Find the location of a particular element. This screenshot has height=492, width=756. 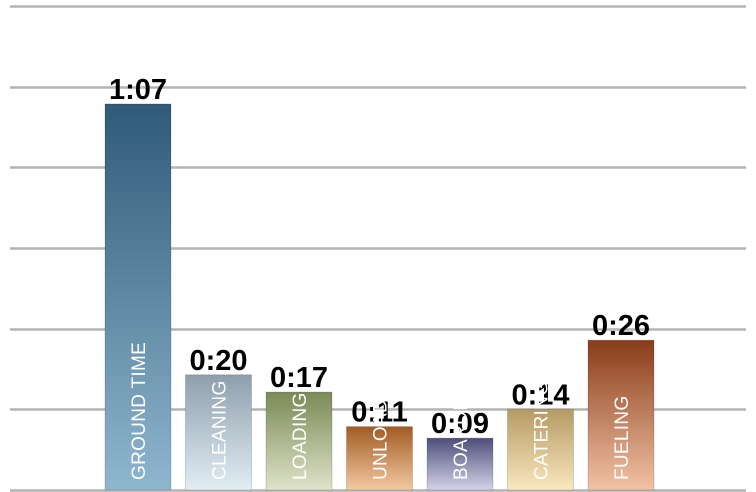

value-label: 1:07 is located at coordinates (138, 90).